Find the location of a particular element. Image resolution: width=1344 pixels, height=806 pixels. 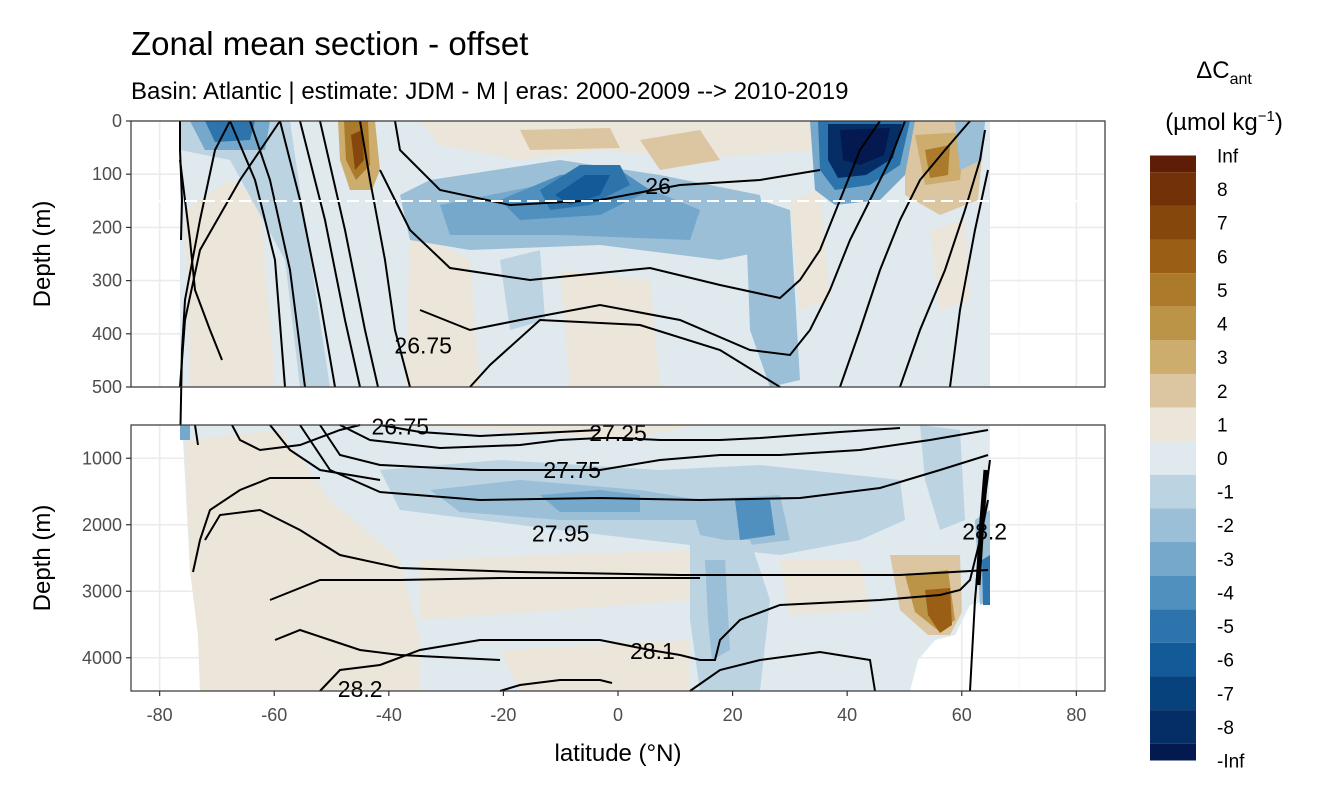

chart-title: Zonal mean section - offset is located at coordinates (329, 43).